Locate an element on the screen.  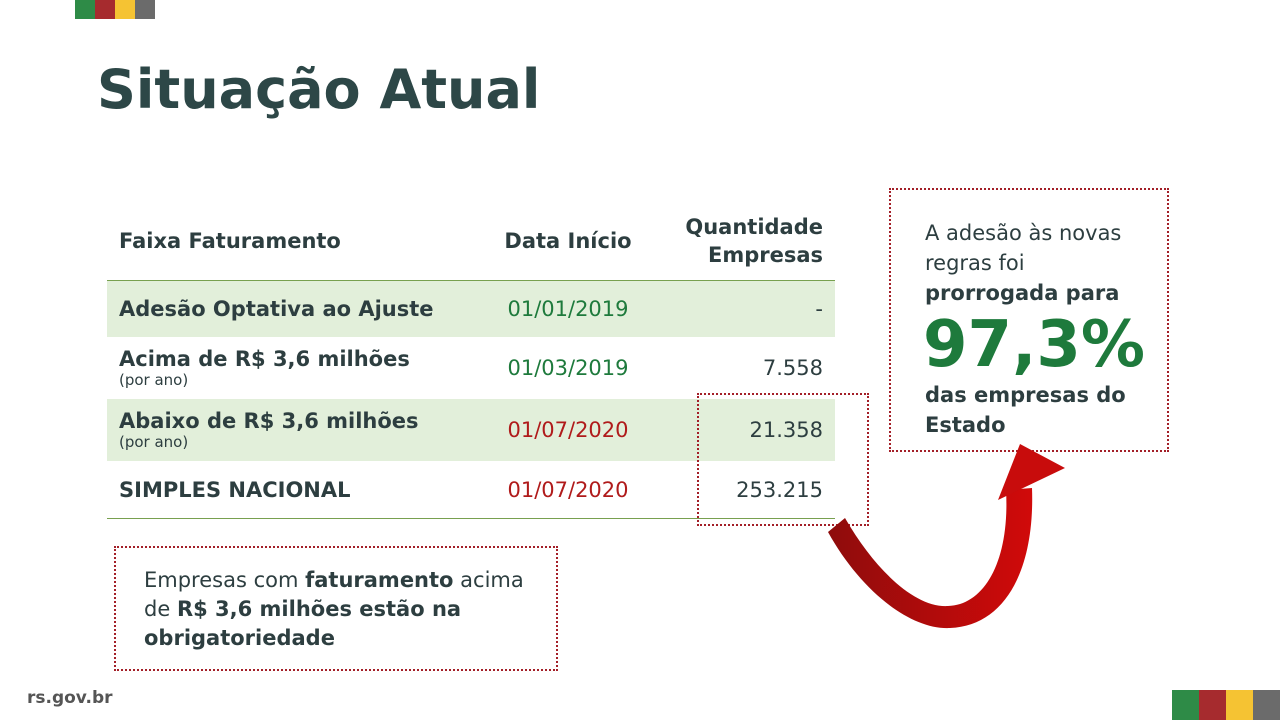
row-name-cell: Adesão Optativa ao Ajuste is located at coordinates (291, 308).